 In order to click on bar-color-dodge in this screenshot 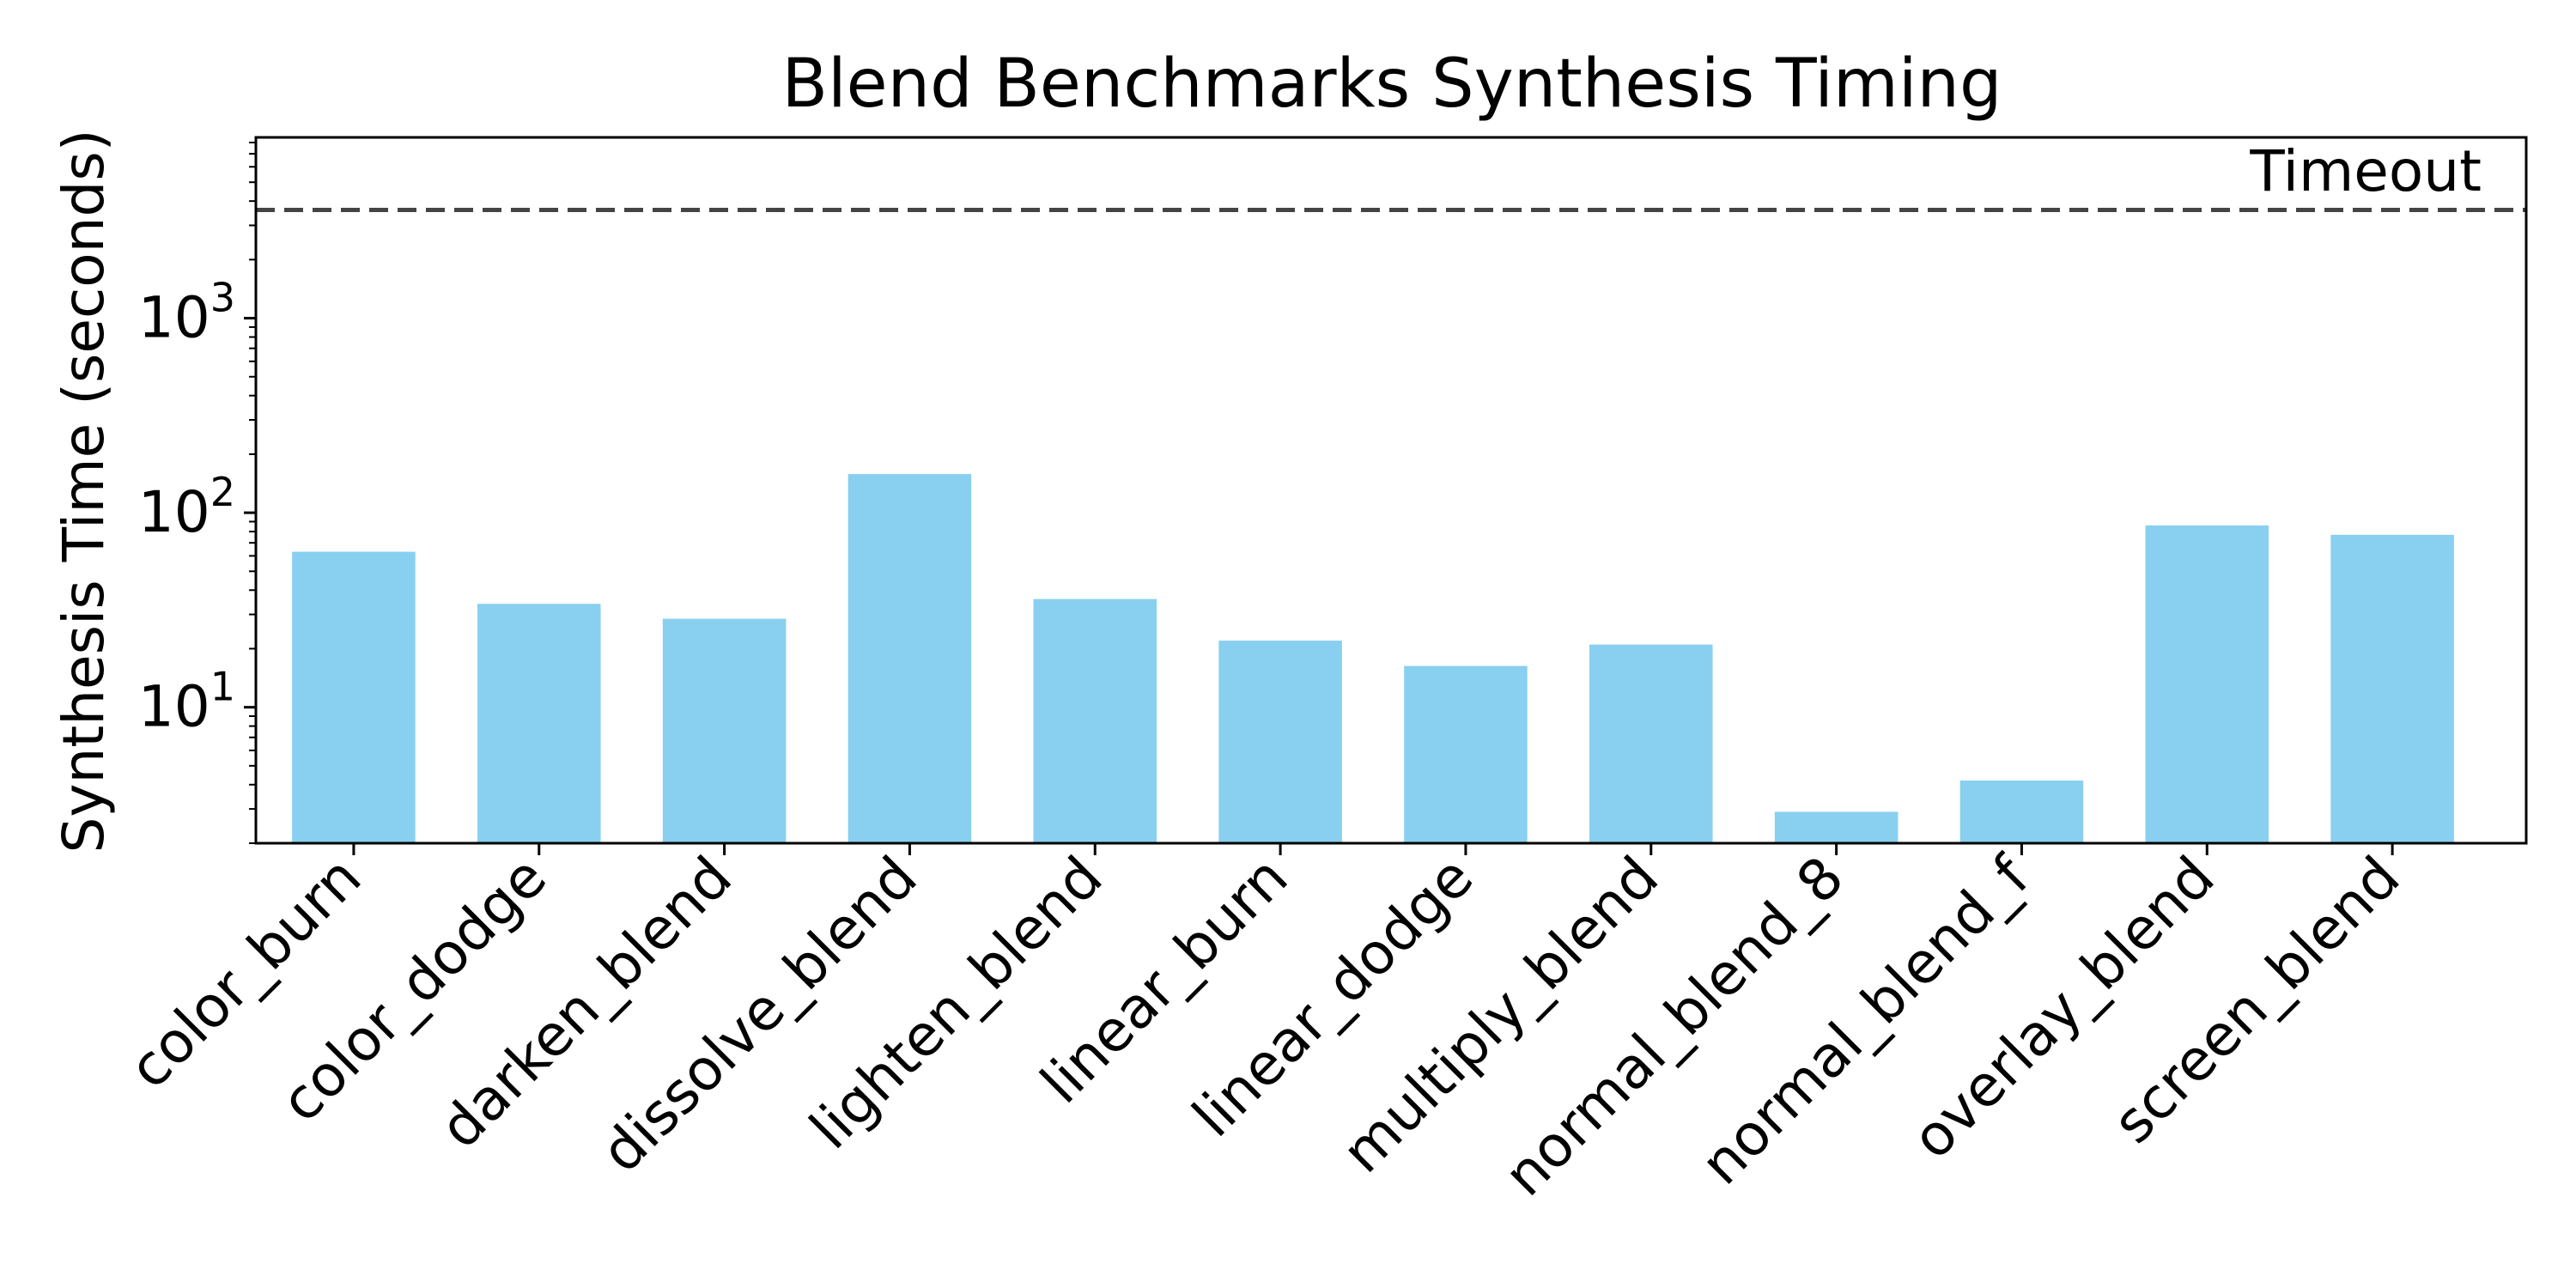, I will do `click(539, 724)`.